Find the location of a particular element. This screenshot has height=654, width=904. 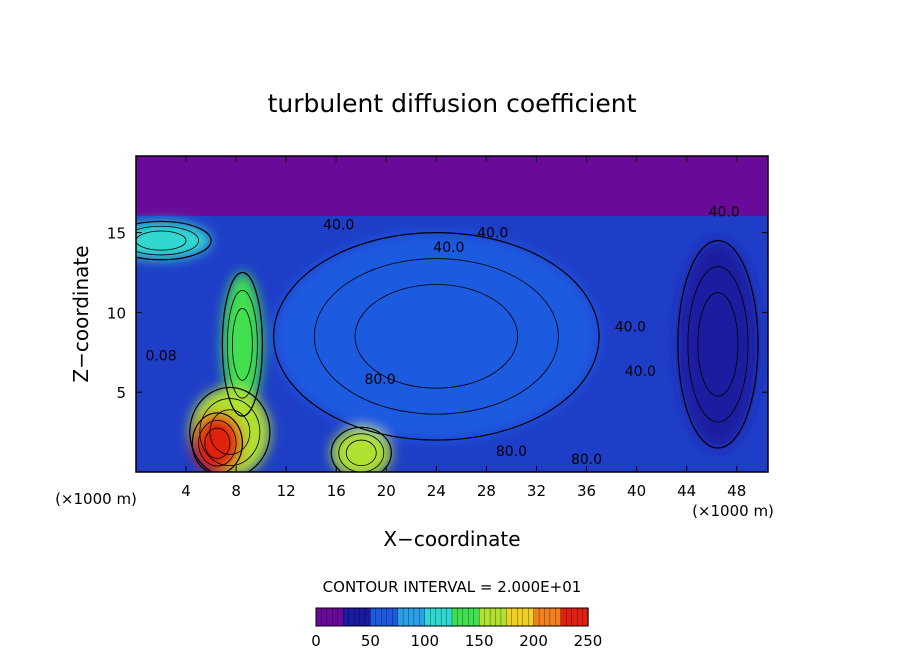

x-tick-label-9: 40 is located at coordinates (636, 491).